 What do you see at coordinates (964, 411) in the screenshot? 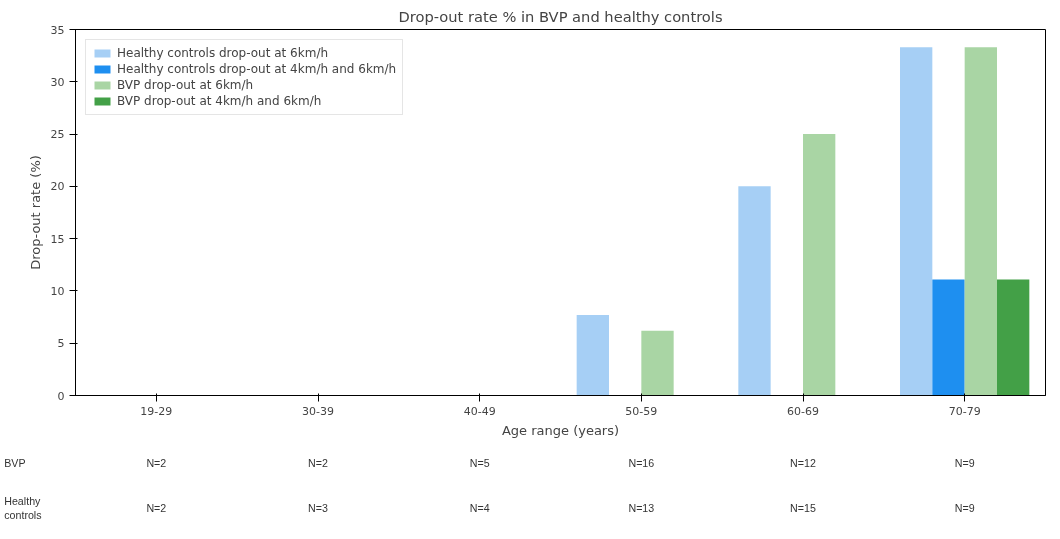
I see `x-tick-label: 70-79` at bounding box center [964, 411].